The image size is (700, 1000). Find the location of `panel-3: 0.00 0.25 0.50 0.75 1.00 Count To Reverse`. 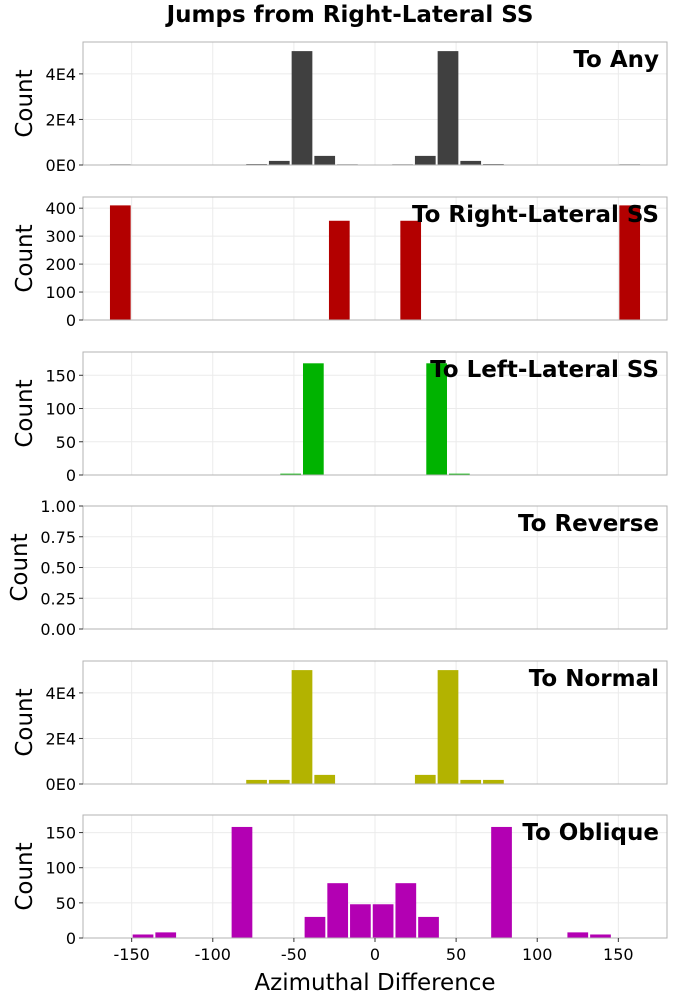

panel-3: 0.00 0.25 0.50 0.75 1.00 Count To Reverse is located at coordinates (337, 568).